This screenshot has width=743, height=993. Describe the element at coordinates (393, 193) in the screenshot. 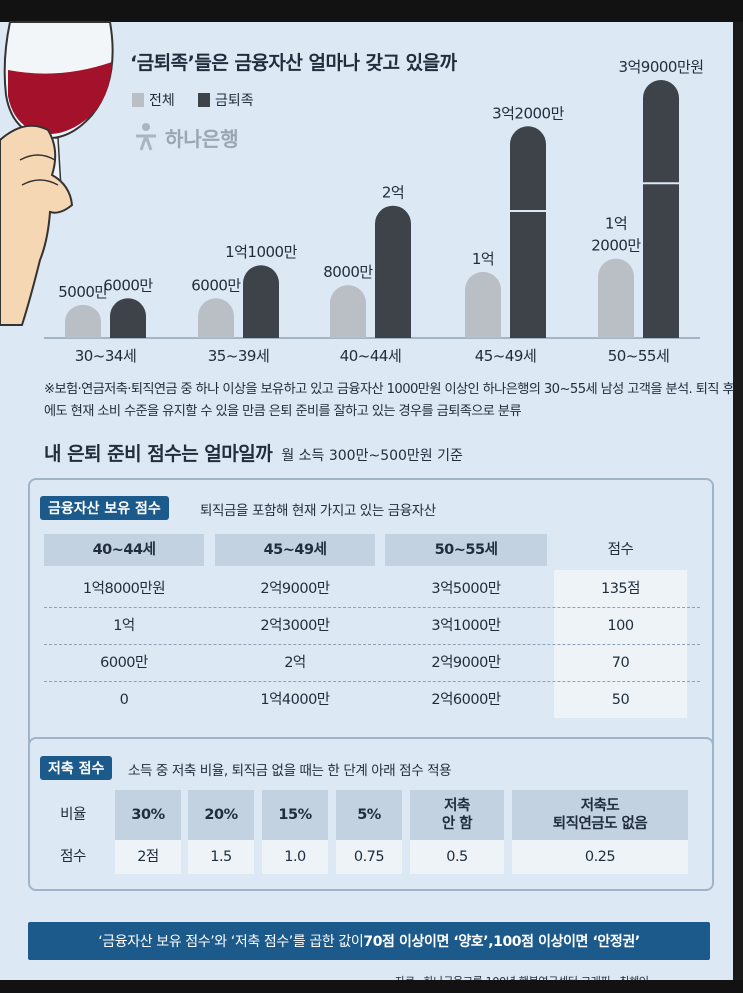

I see `value-label-retire-2: 2억` at that location.